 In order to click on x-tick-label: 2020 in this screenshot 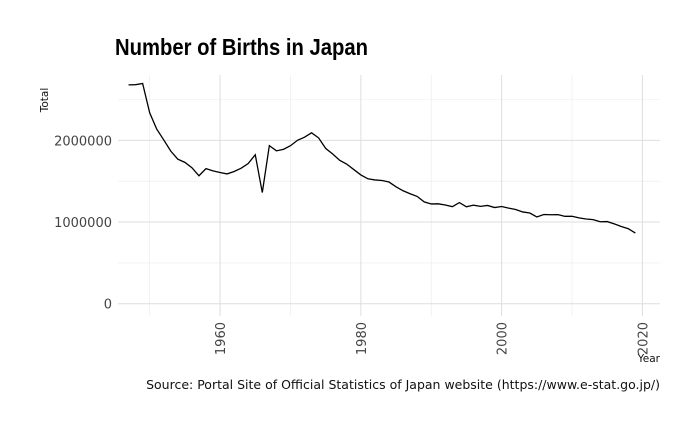, I will do `click(643, 338)`.